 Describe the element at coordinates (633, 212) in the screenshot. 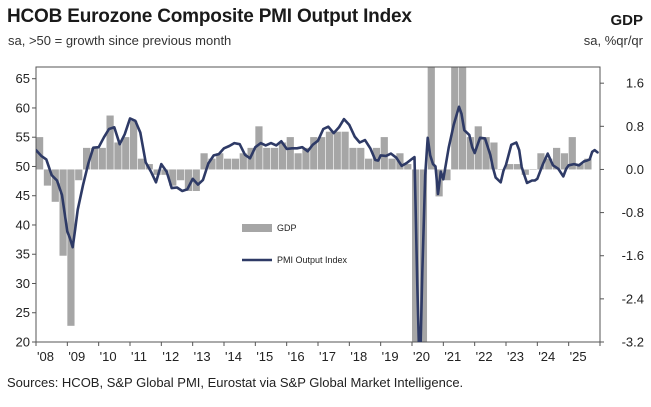

I see `right-tick-label: -0.8` at that location.